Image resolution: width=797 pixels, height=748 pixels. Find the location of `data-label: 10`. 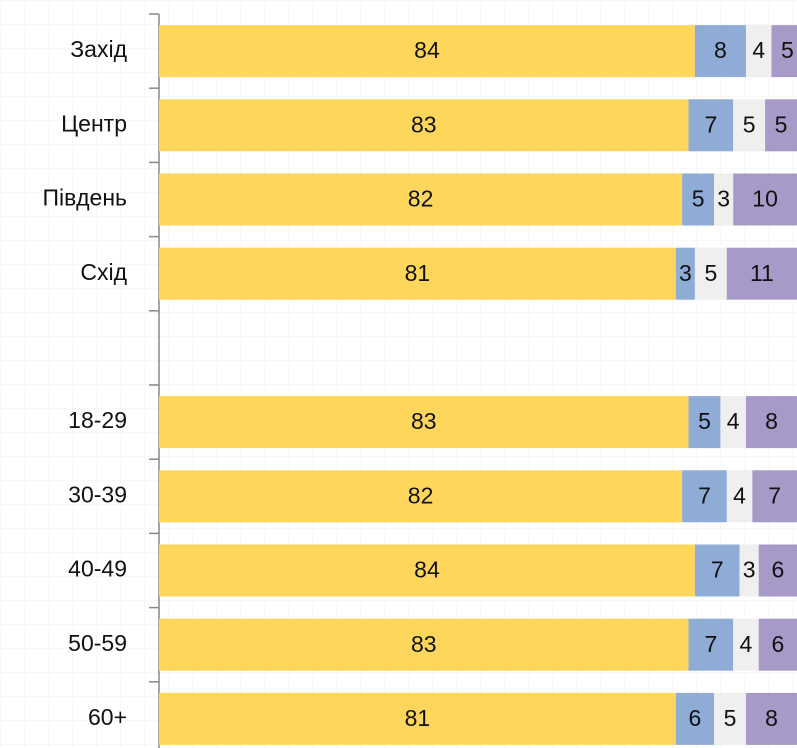

data-label: 10 is located at coordinates (765, 199).